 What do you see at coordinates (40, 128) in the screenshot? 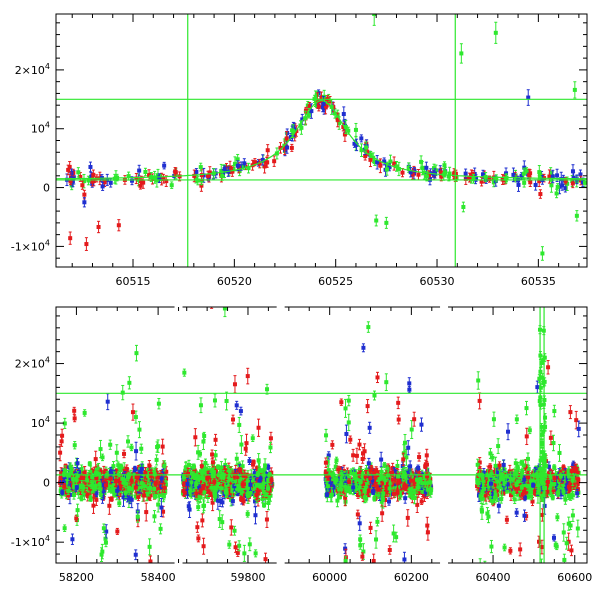
I see `y-tick-label: 104` at bounding box center [40, 128].